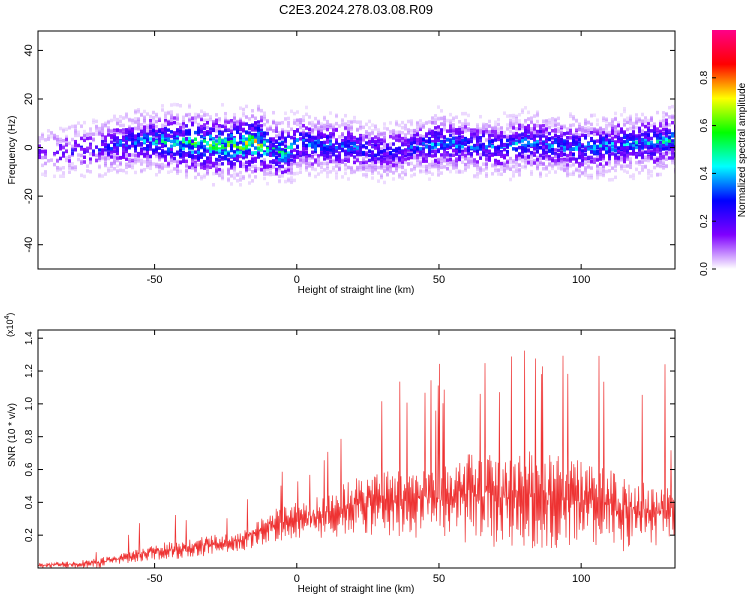 Image resolution: width=750 pixels, height=600 pixels. Describe the element at coordinates (724, 149) in the screenshot. I see `colorbar-gradient` at that location.